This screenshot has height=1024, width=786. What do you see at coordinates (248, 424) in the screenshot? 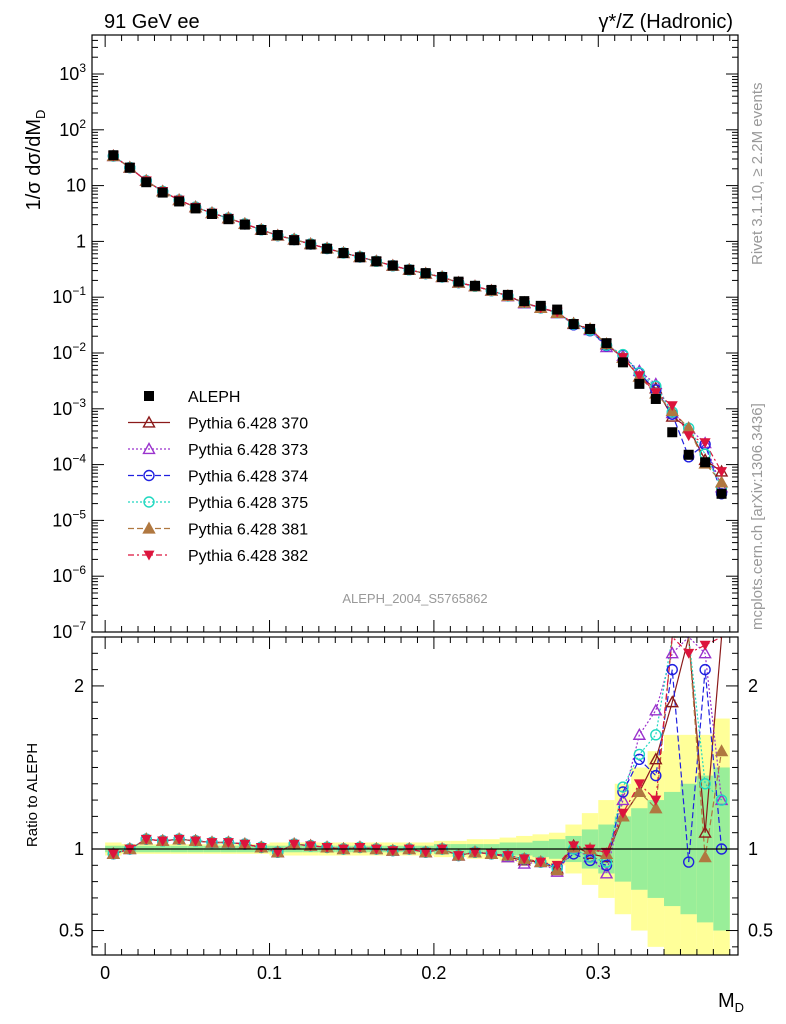
I see `legend-label-p370: Pythia 6.428 370` at bounding box center [248, 424].